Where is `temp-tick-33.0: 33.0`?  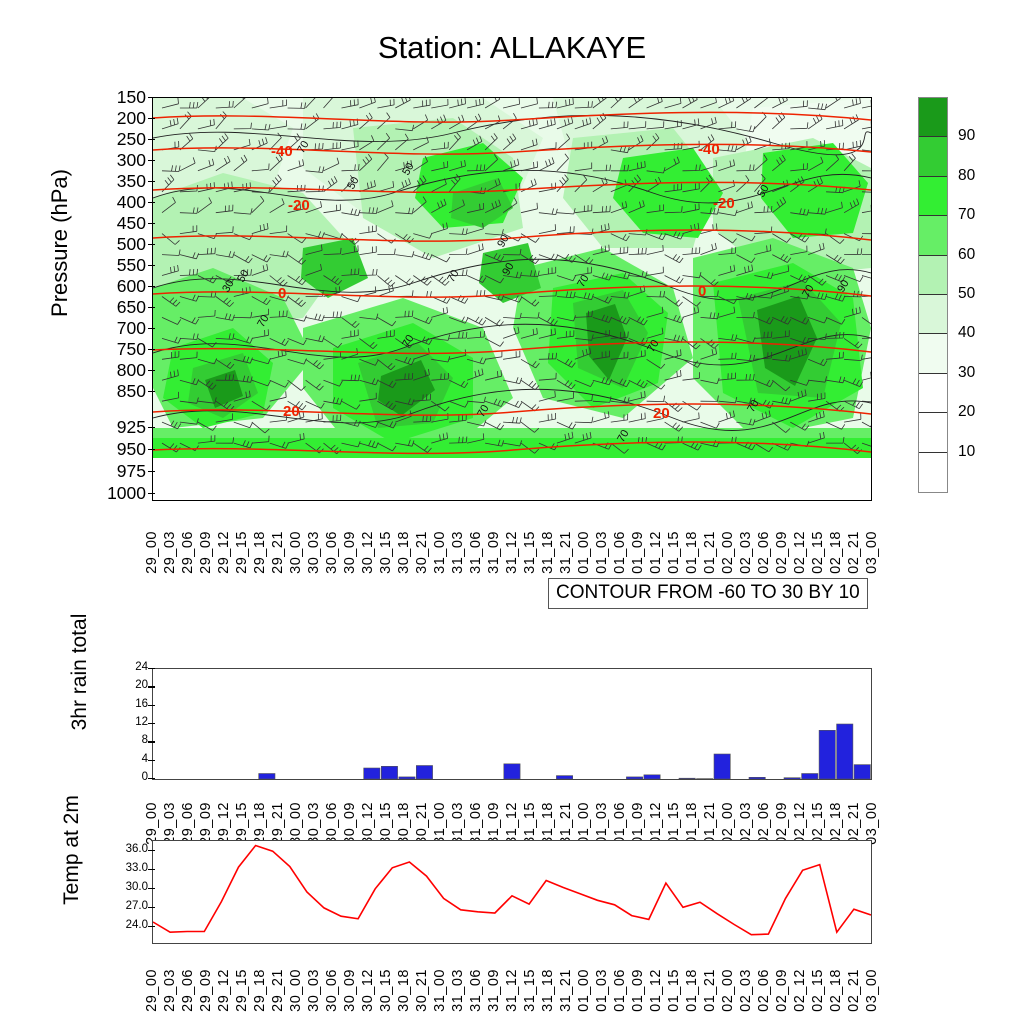
temp-tick-33.0: 33.0 is located at coordinates (136, 867).